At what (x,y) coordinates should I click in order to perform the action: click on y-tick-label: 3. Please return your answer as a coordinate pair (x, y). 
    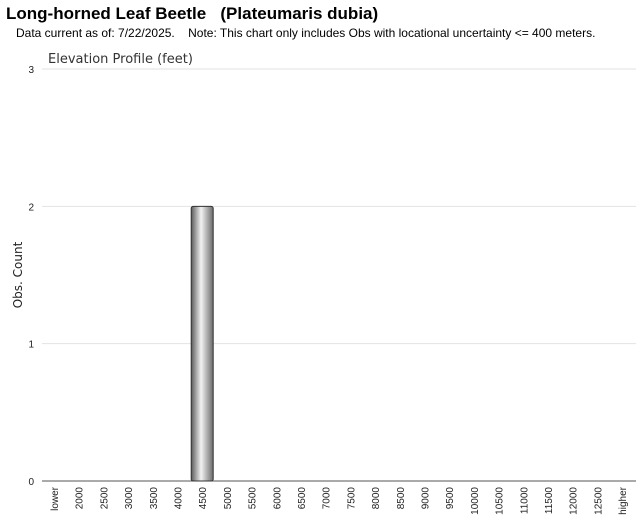
    Looking at the image, I should click on (31, 70).